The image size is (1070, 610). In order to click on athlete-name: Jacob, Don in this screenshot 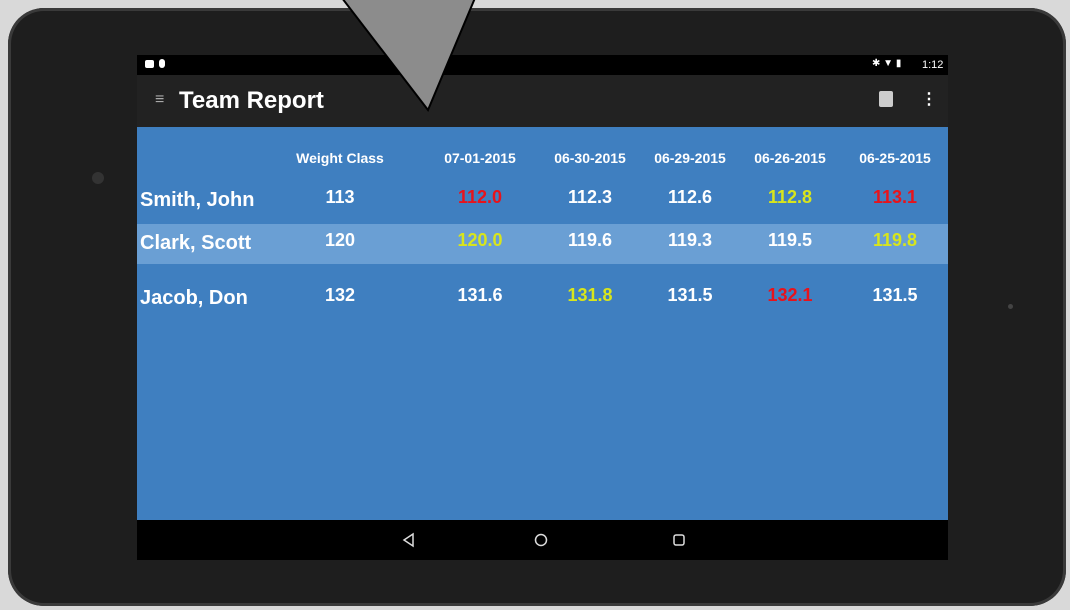, I will do `click(194, 298)`.